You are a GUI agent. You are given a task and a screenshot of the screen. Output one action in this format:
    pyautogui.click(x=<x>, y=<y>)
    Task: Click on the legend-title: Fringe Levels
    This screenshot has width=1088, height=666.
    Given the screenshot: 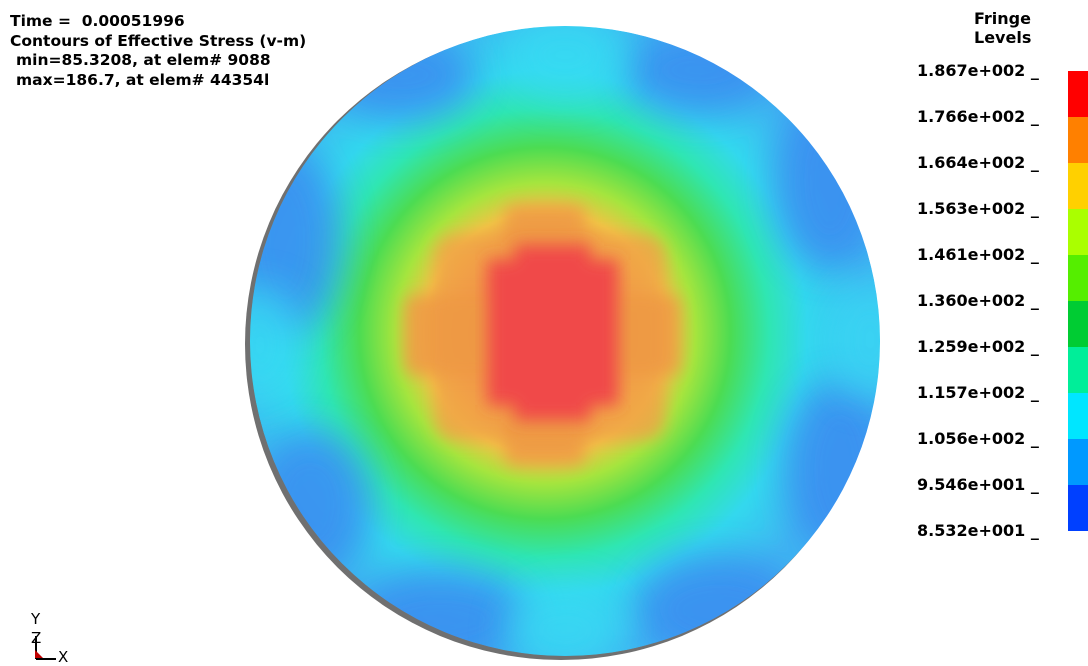 What is the action you would take?
    pyautogui.click(x=1003, y=28)
    